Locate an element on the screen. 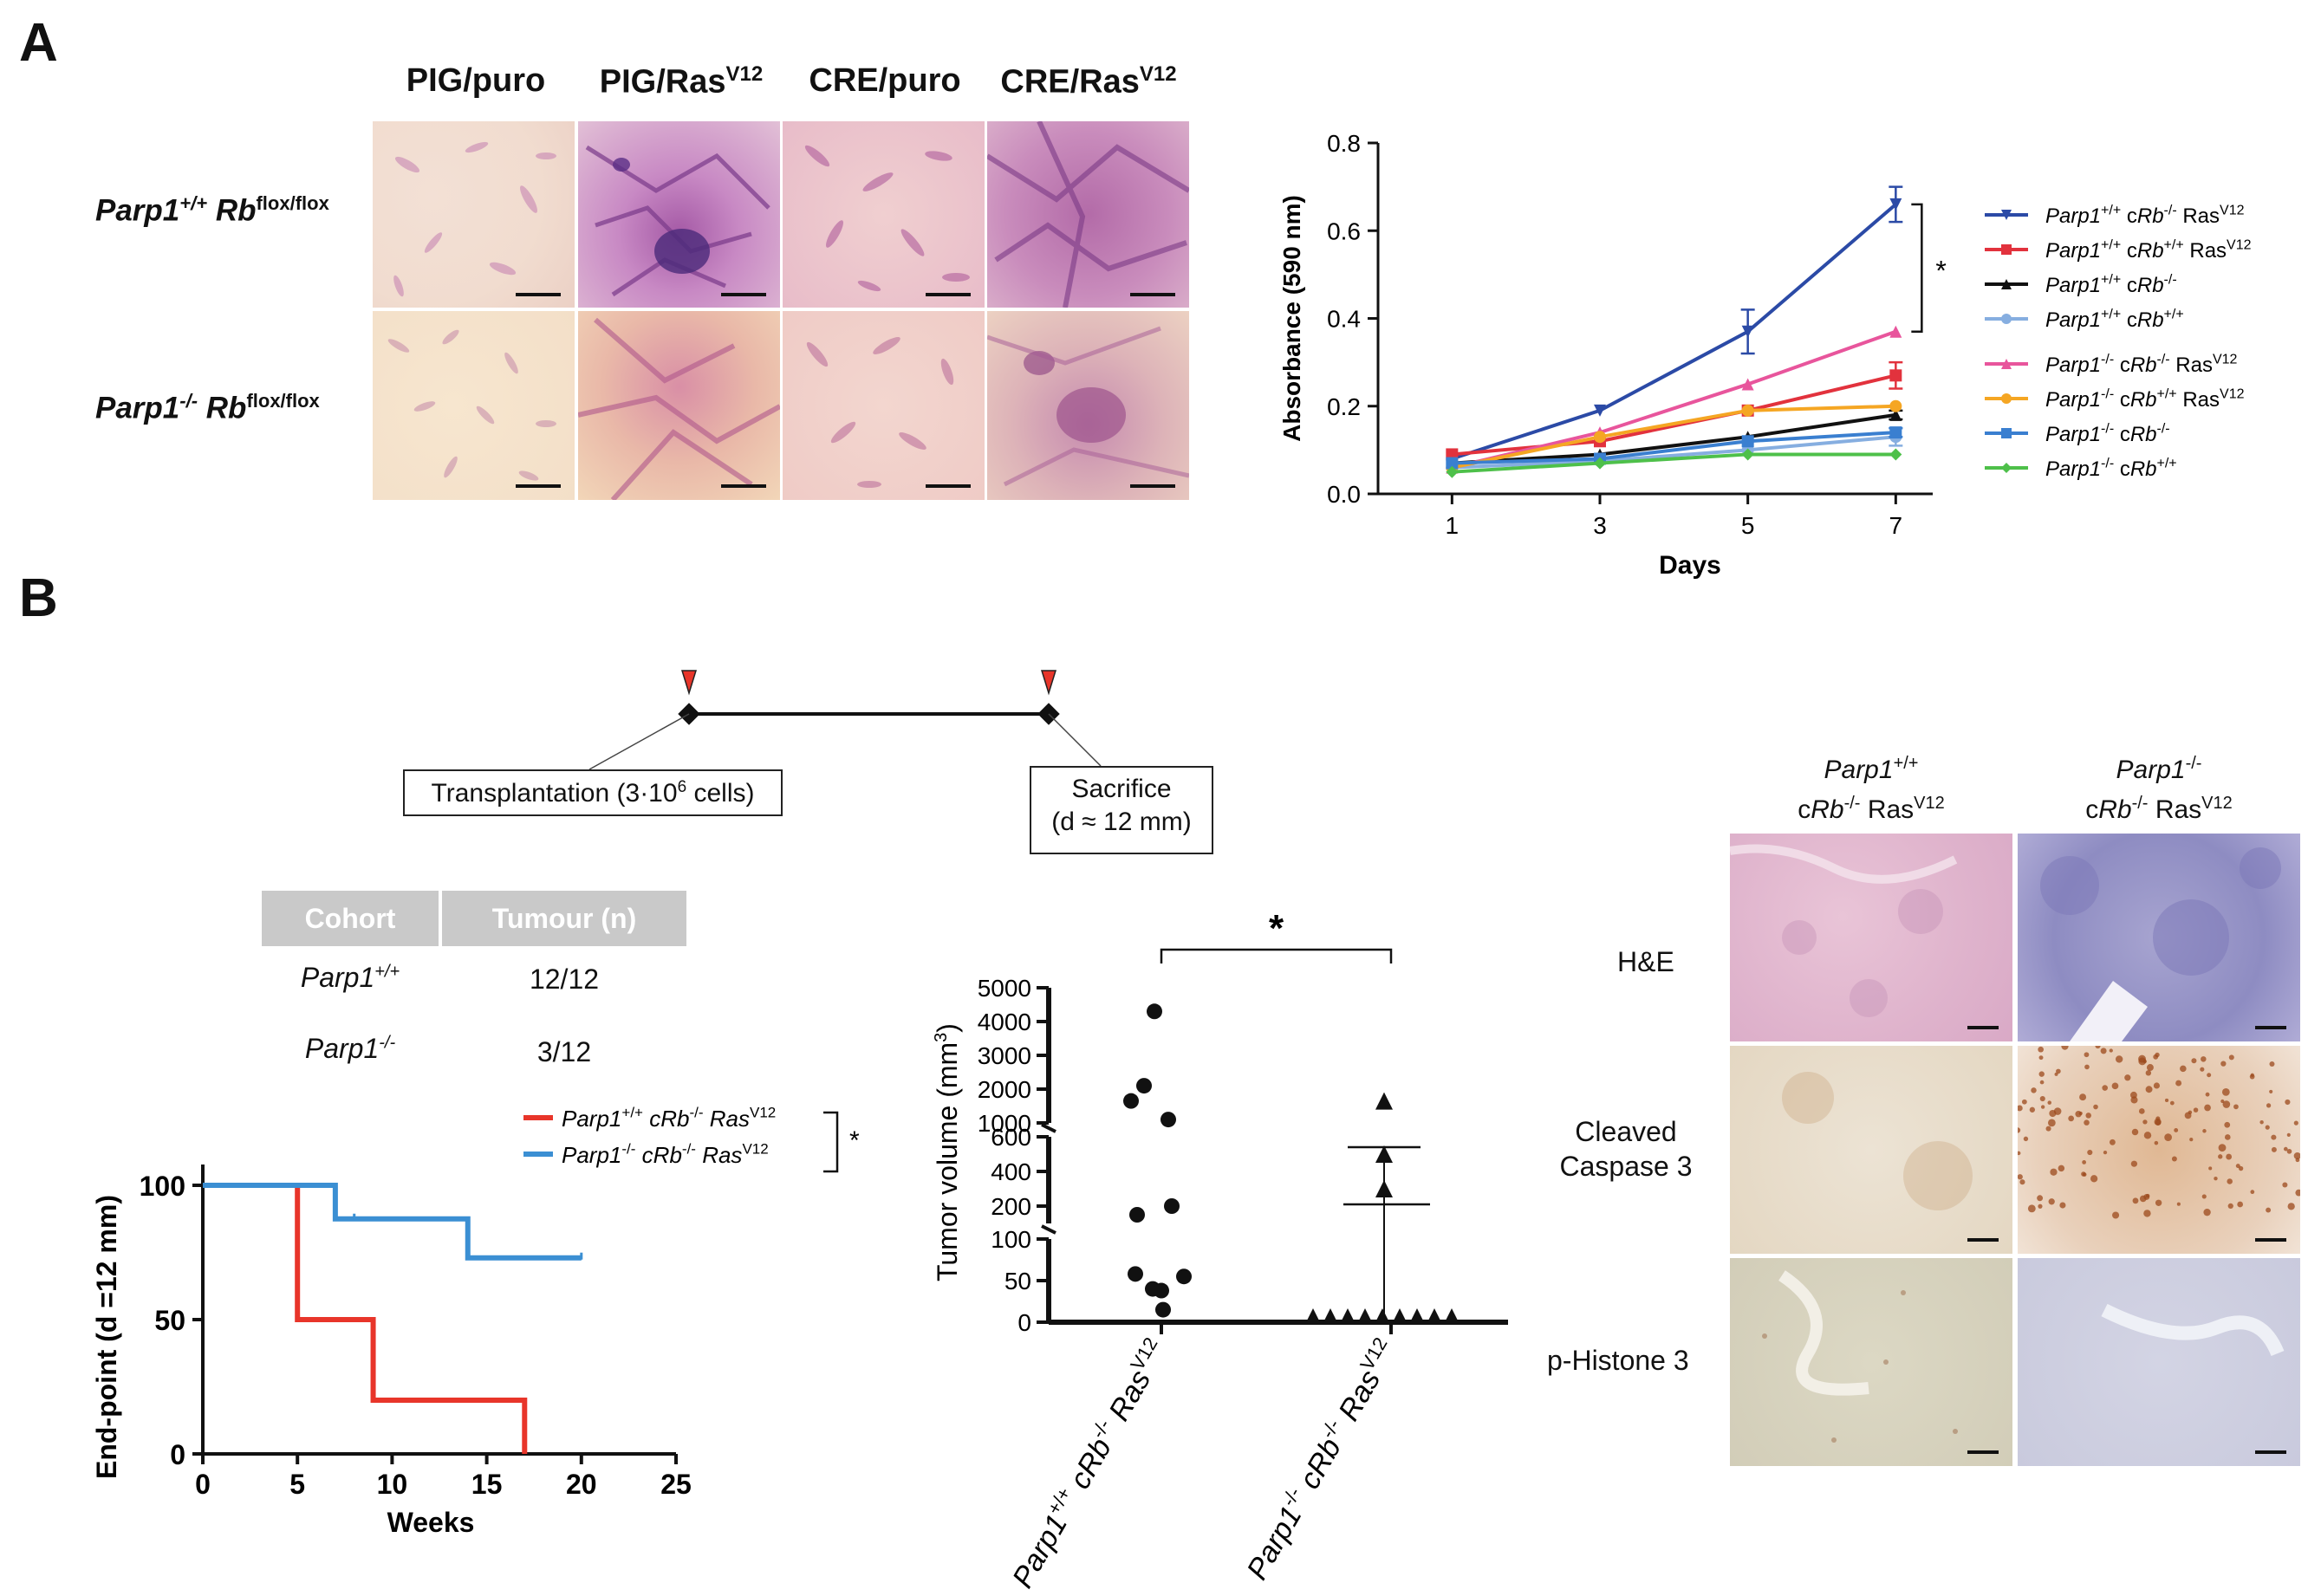 The height and width of the screenshot is (1596, 2308). ihc-phistone-ko is located at coordinates (2159, 1362).